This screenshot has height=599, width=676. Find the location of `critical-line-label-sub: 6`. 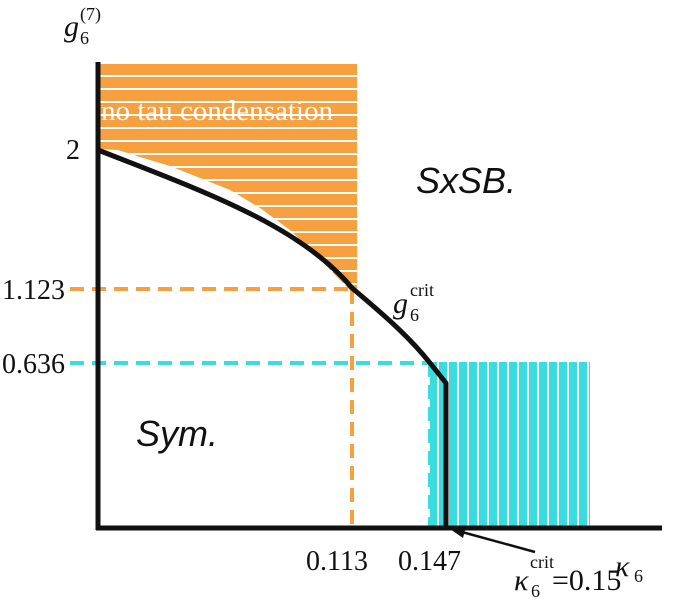

critical-line-label-sub: 6 is located at coordinates (414, 315).